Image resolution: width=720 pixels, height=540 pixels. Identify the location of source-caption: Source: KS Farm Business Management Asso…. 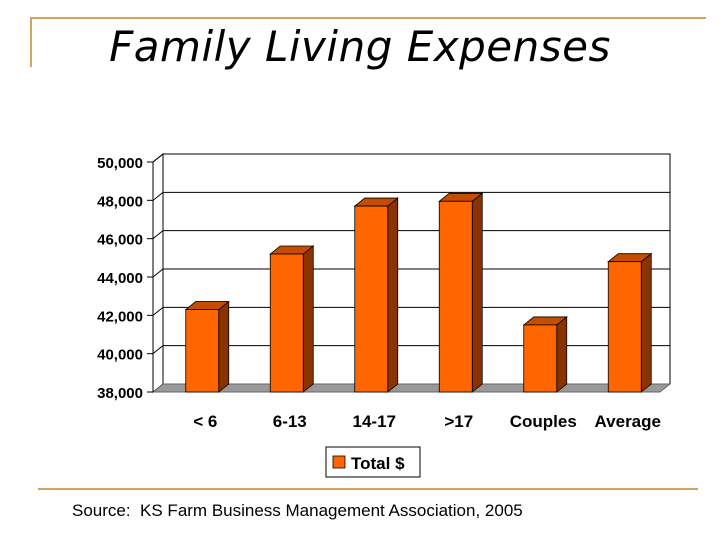
(297, 510).